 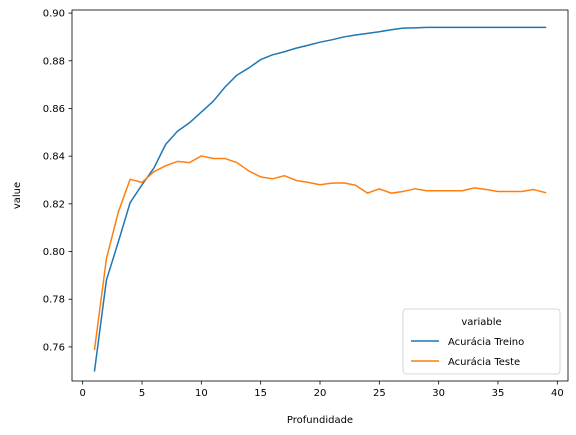 I want to click on y-tick-label: 0.88, so click(x=54, y=61).